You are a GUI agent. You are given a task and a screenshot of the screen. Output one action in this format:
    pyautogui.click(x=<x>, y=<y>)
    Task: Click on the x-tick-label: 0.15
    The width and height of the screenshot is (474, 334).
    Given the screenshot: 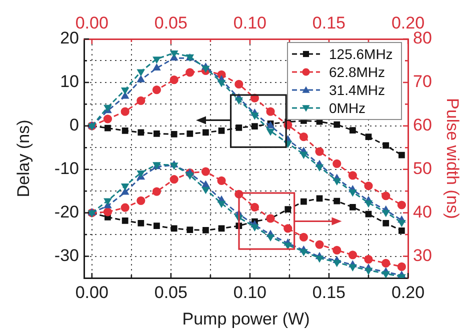 What is the action you would take?
    pyautogui.click(x=329, y=292)
    